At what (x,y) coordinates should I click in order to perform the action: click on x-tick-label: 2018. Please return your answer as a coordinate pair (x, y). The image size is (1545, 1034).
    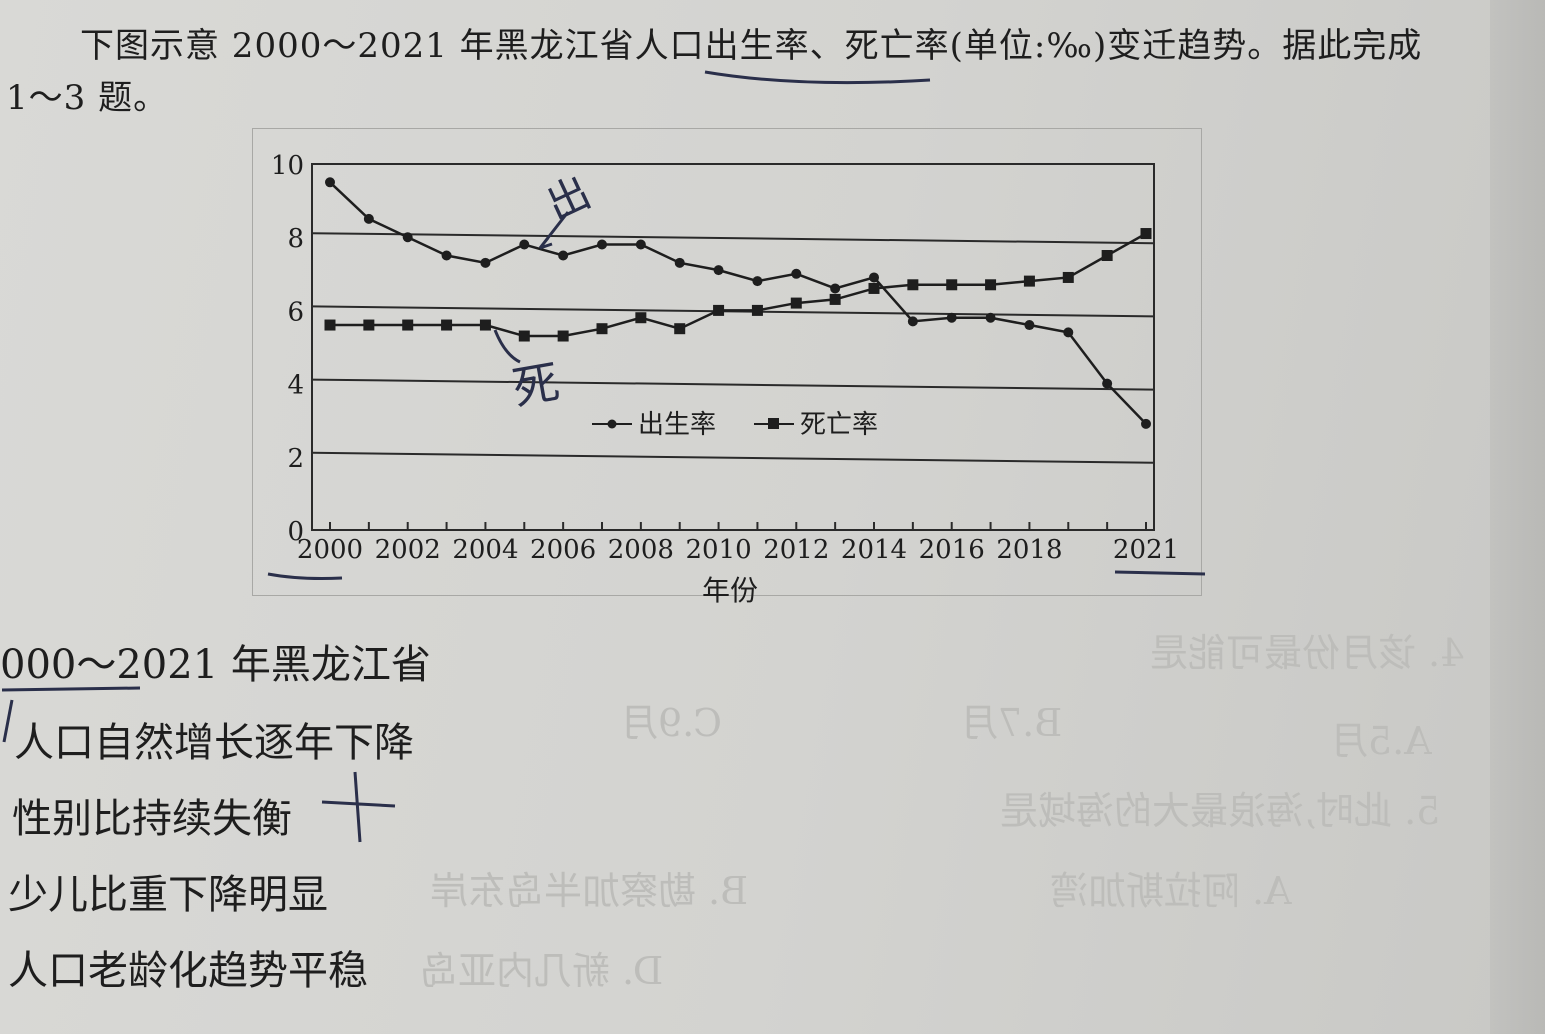
    Looking at the image, I should click on (1029, 550).